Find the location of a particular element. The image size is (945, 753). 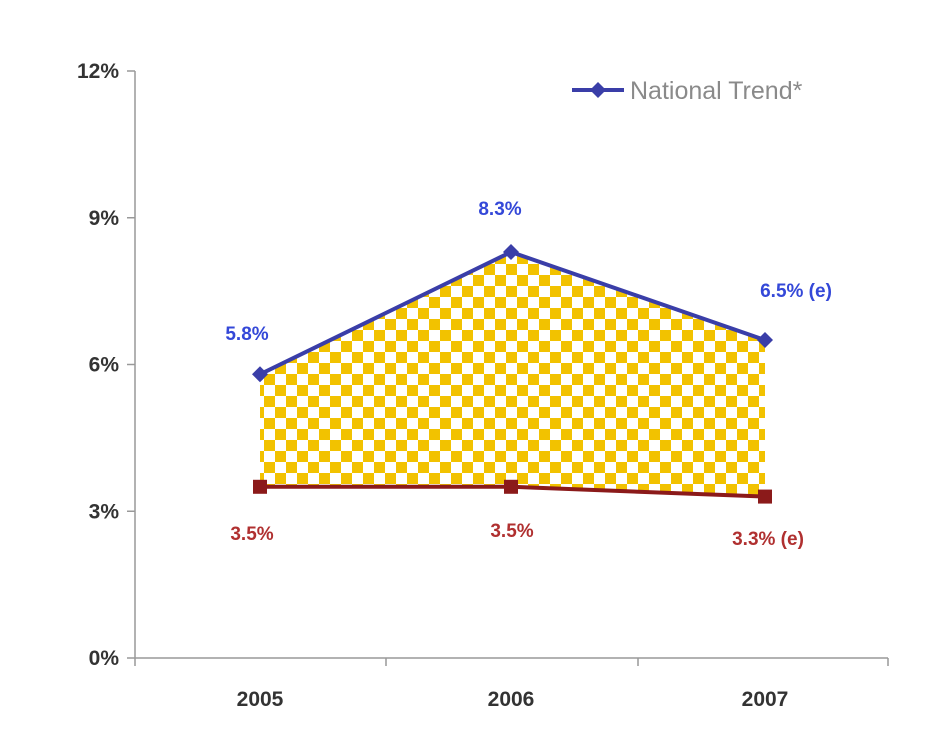

data-label: 8.3% is located at coordinates (499, 209).